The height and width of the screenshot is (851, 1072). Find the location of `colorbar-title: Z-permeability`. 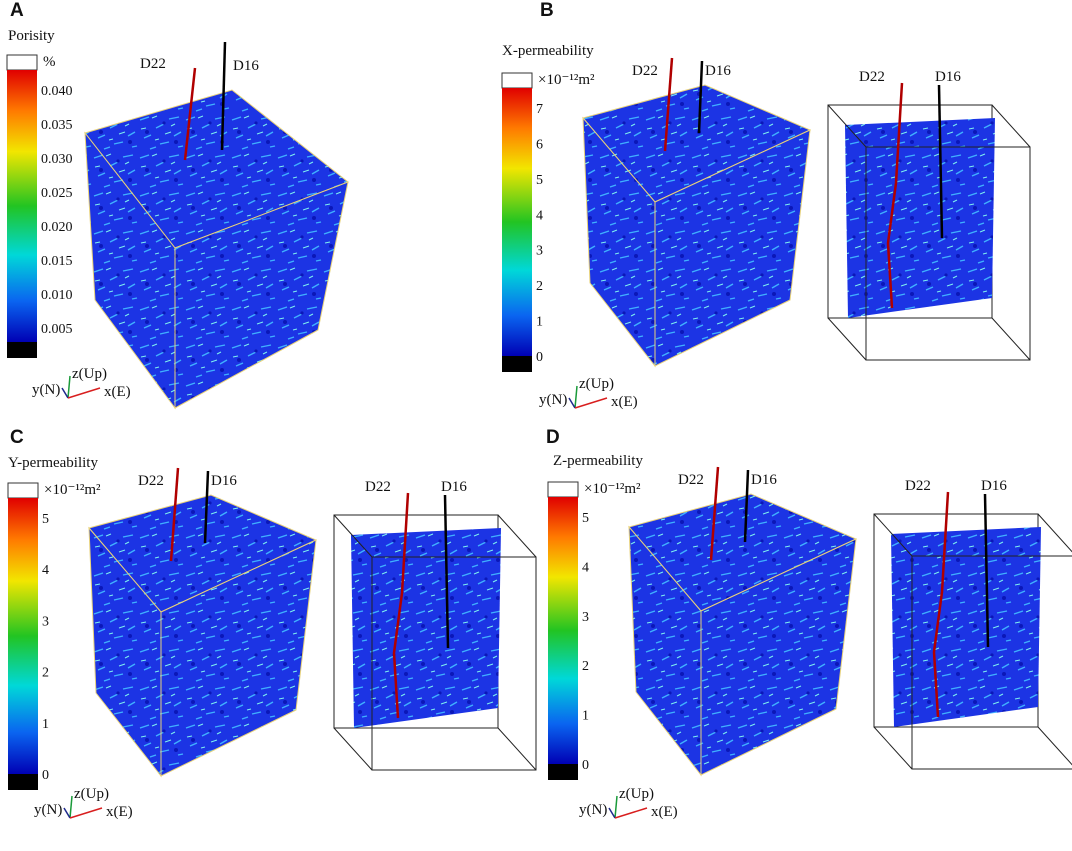

colorbar-title: Z-permeability is located at coordinates (598, 461).